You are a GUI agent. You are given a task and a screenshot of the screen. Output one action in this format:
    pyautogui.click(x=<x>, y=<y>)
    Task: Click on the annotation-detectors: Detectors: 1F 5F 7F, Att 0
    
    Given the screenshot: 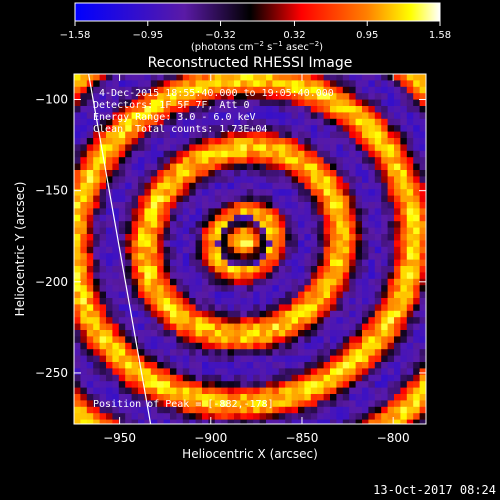 What is the action you would take?
    pyautogui.click(x=171, y=105)
    